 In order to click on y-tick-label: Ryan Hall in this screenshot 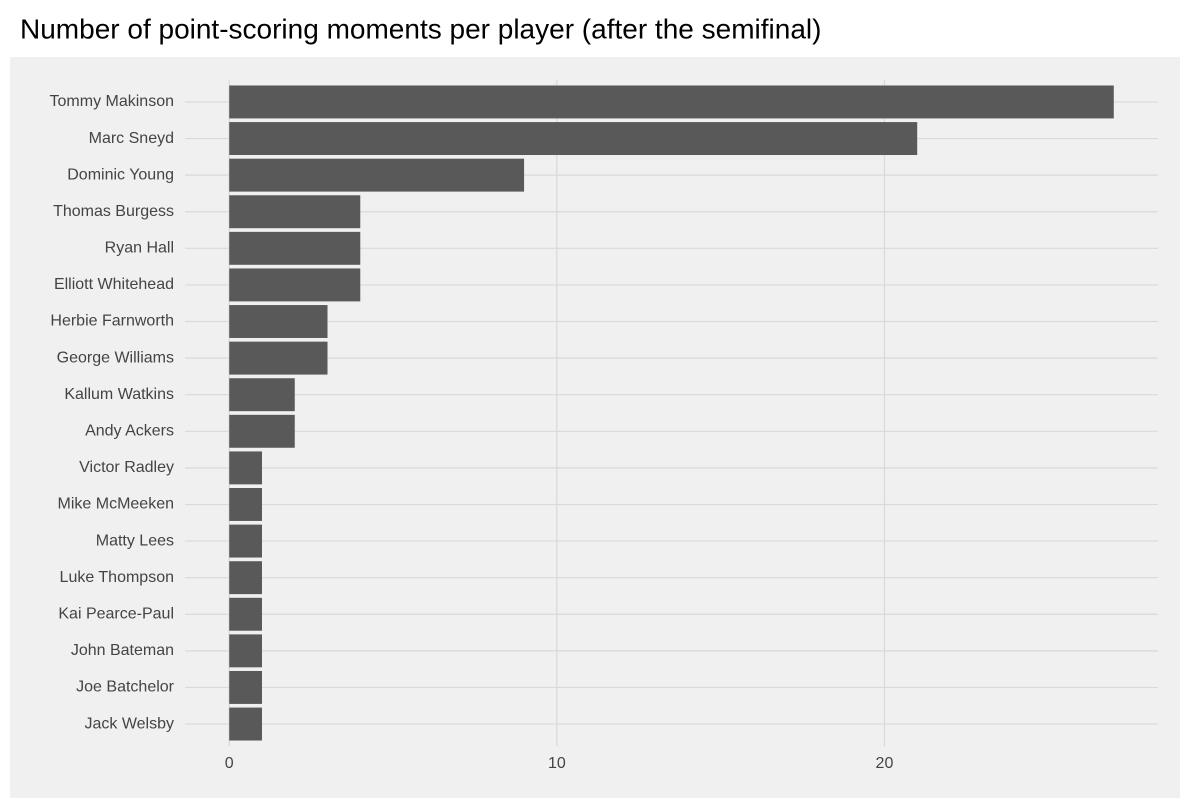, I will do `click(139, 248)`.